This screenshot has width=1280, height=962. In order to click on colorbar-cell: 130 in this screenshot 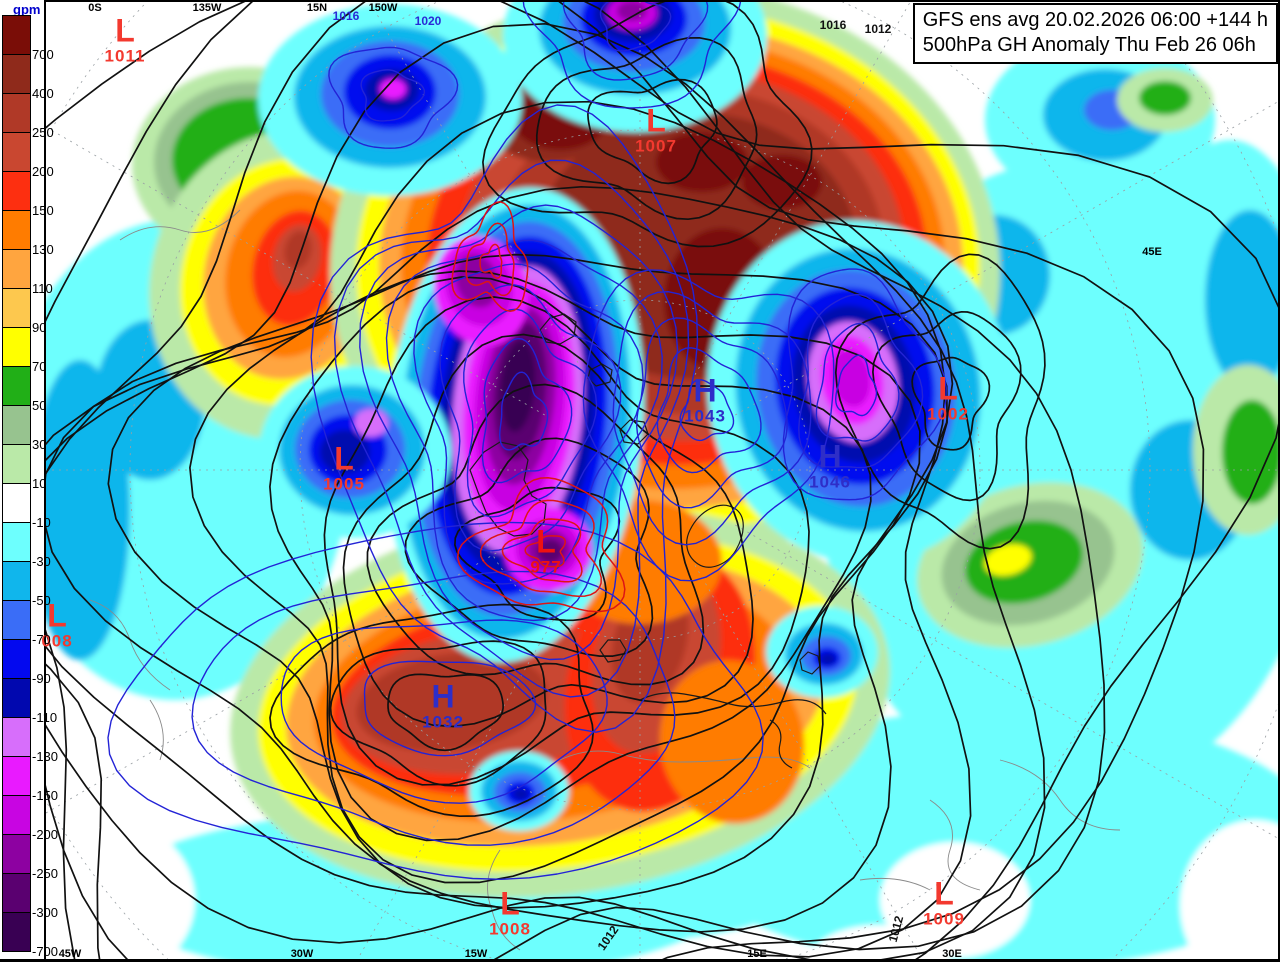, I will do `click(28, 234)`.